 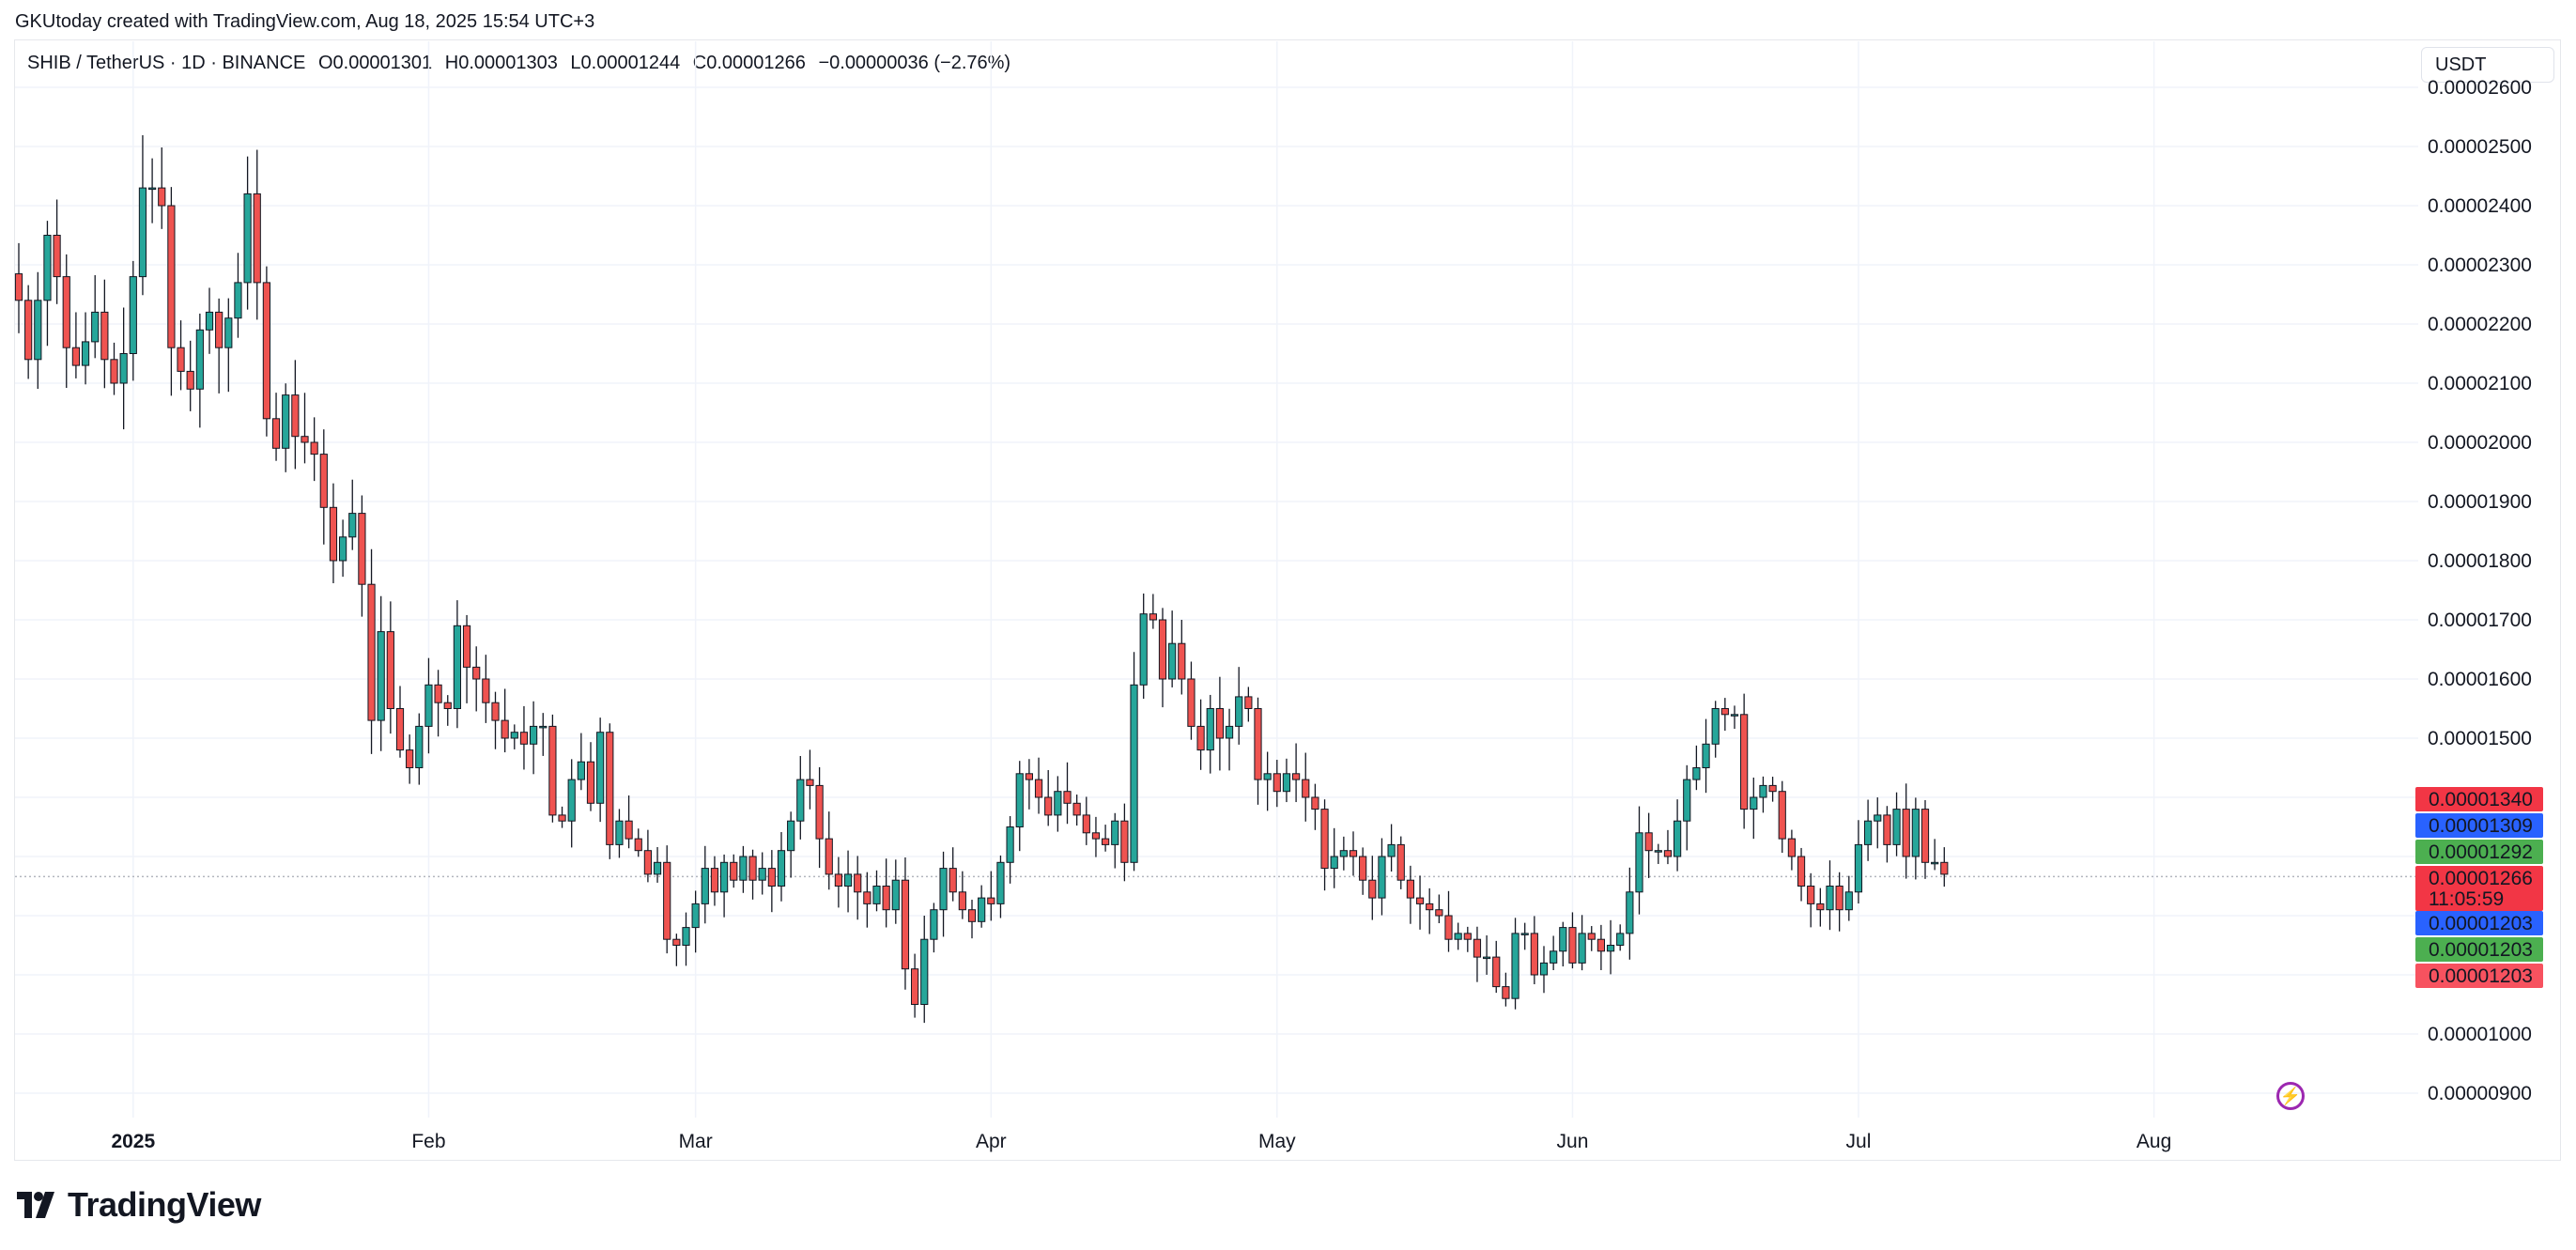 What do you see at coordinates (1141, 1141) in the screenshot?
I see `time-axis: 2025 Feb Mar Apr May Jun Jul Aug` at bounding box center [1141, 1141].